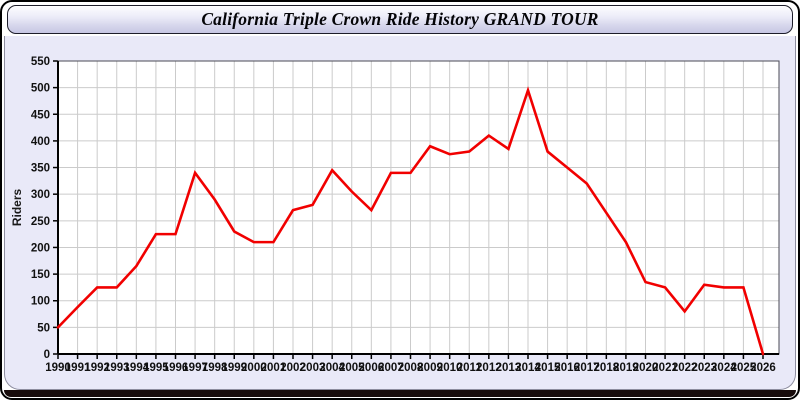 This screenshot has height=400, width=800. Describe the element at coordinates (234, 368) in the screenshot. I see `x-axis-tick-label: 1999` at that location.